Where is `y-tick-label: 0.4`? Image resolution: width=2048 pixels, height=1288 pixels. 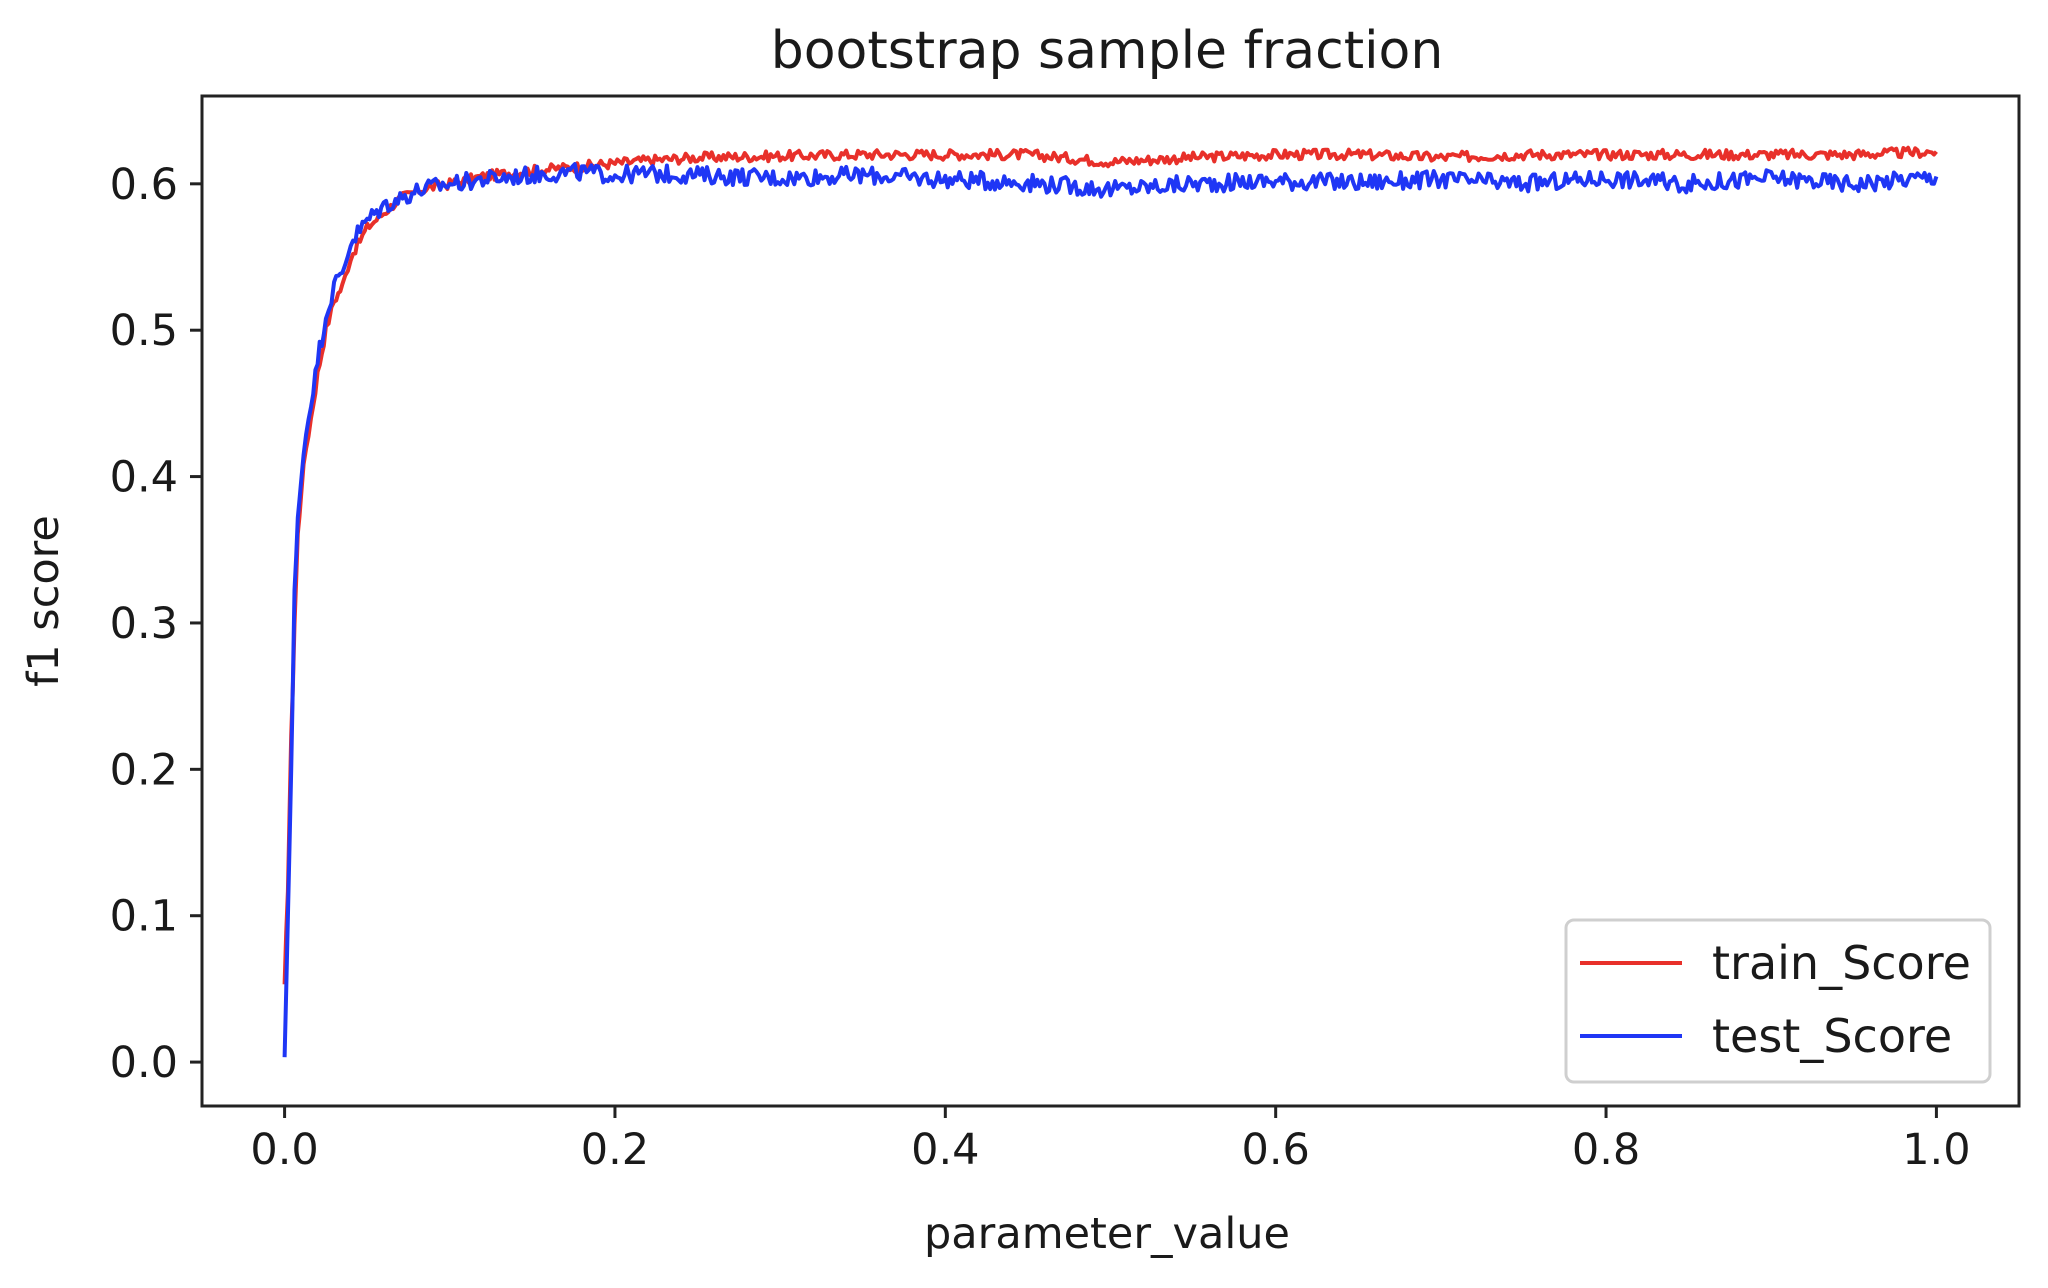
y-tick-label: 0.4 is located at coordinates (144, 478).